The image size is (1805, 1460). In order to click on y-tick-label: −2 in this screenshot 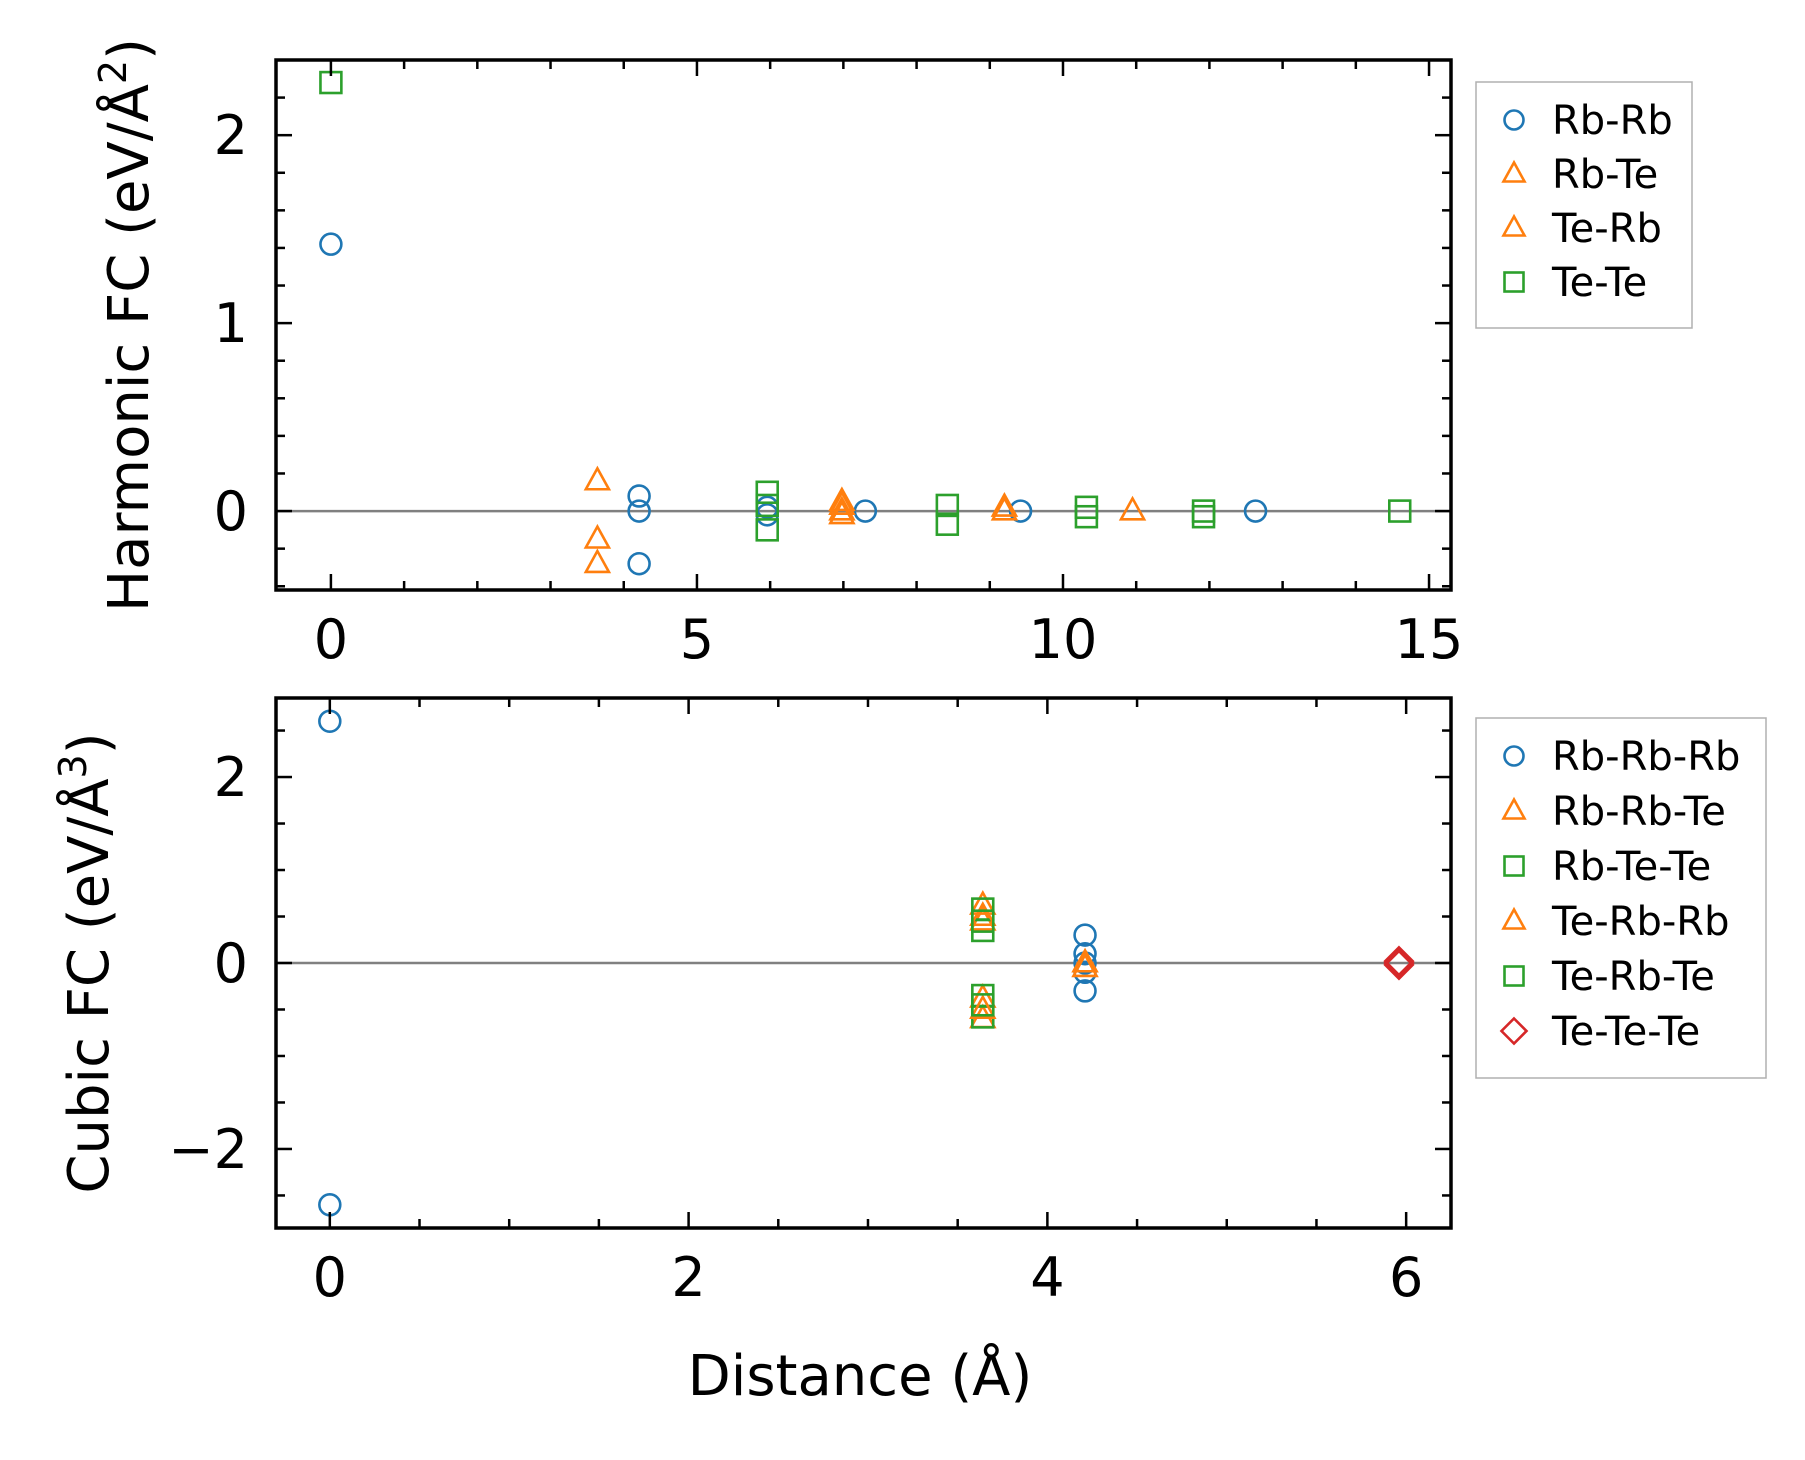, I will do `click(208, 1149)`.